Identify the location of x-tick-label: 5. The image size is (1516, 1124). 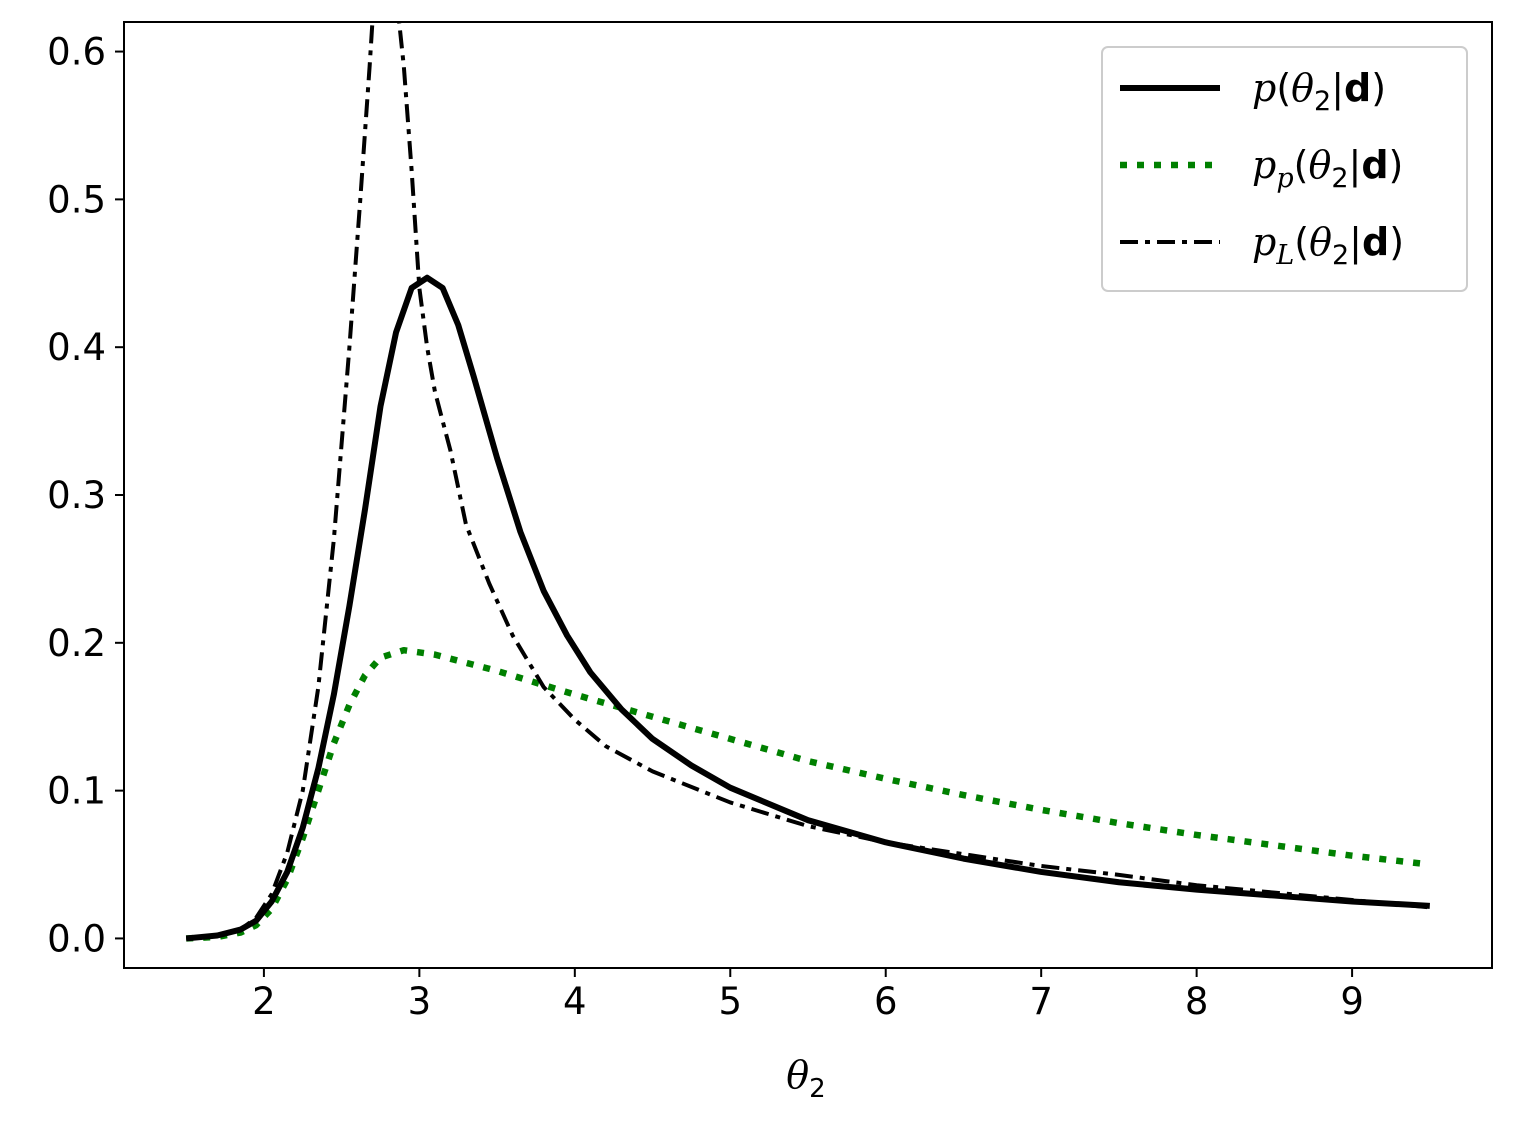
(730, 1001).